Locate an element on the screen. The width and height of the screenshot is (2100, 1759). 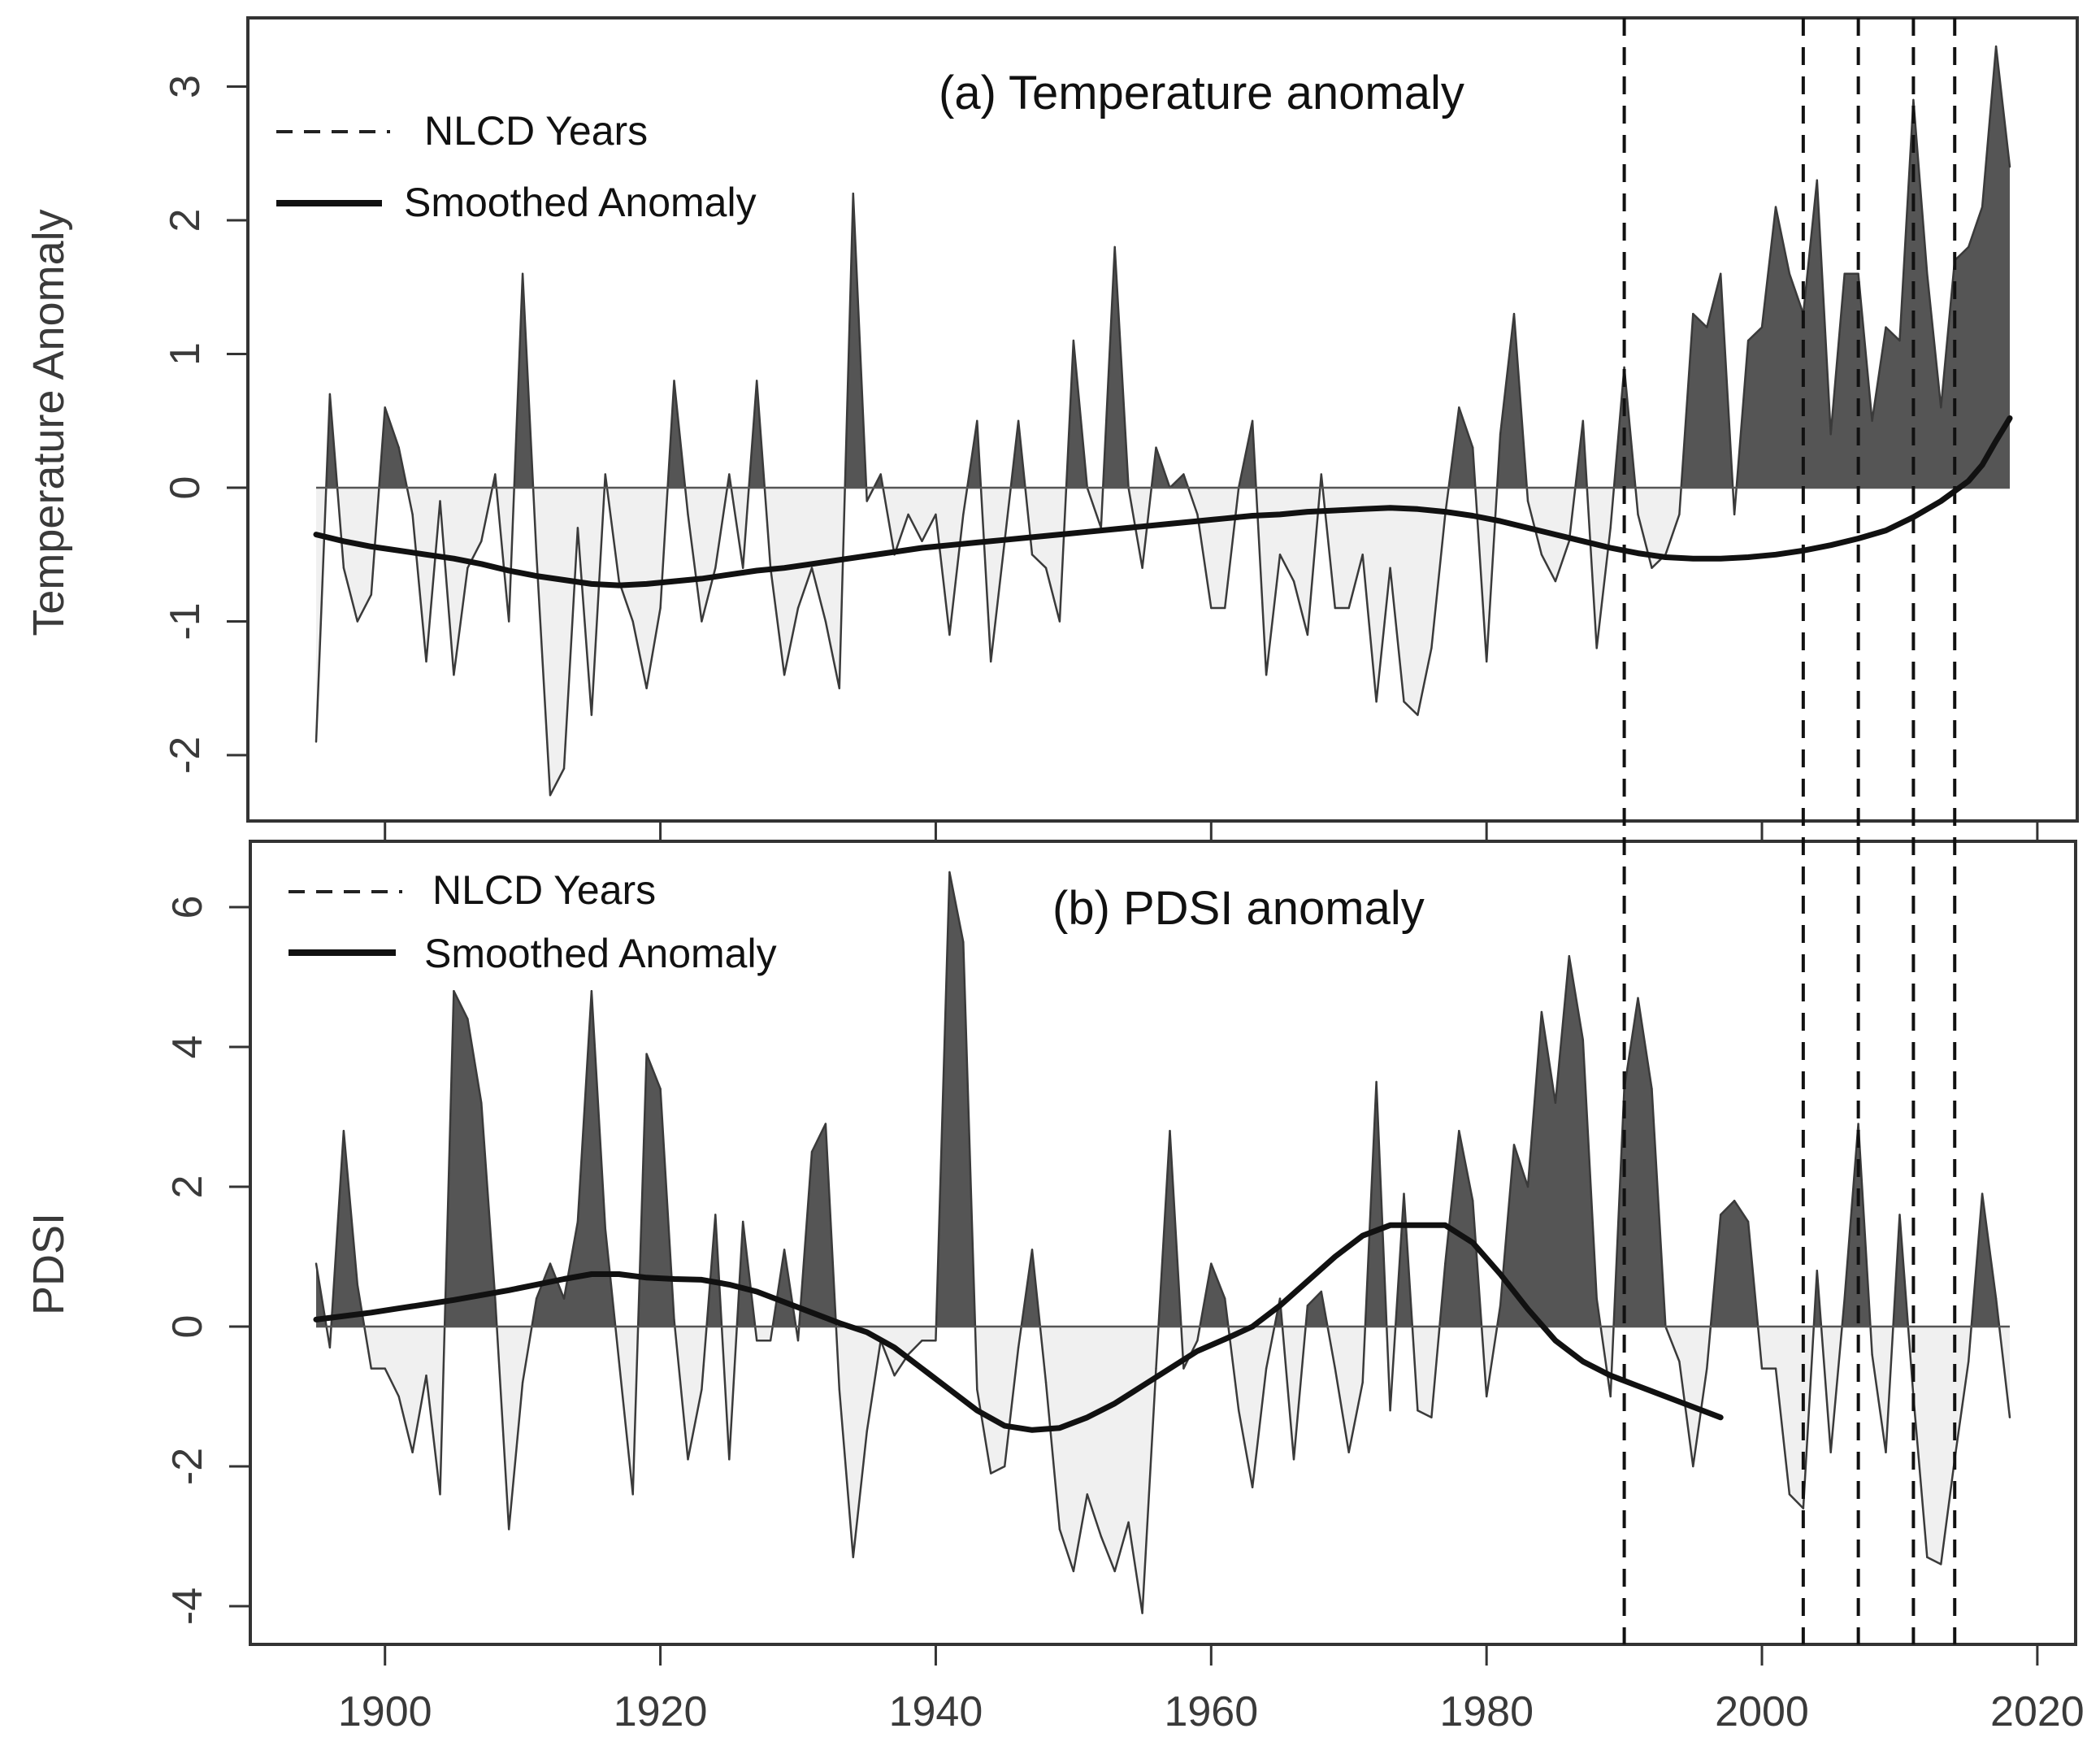
panel-b-point-2016 is located at coordinates (1982, 1194).